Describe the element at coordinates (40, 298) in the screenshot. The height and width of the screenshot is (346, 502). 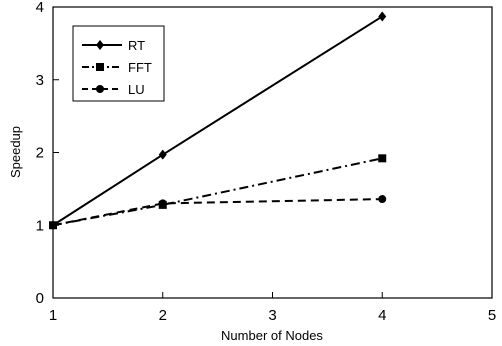
I see `y-tick-label: 0` at that location.